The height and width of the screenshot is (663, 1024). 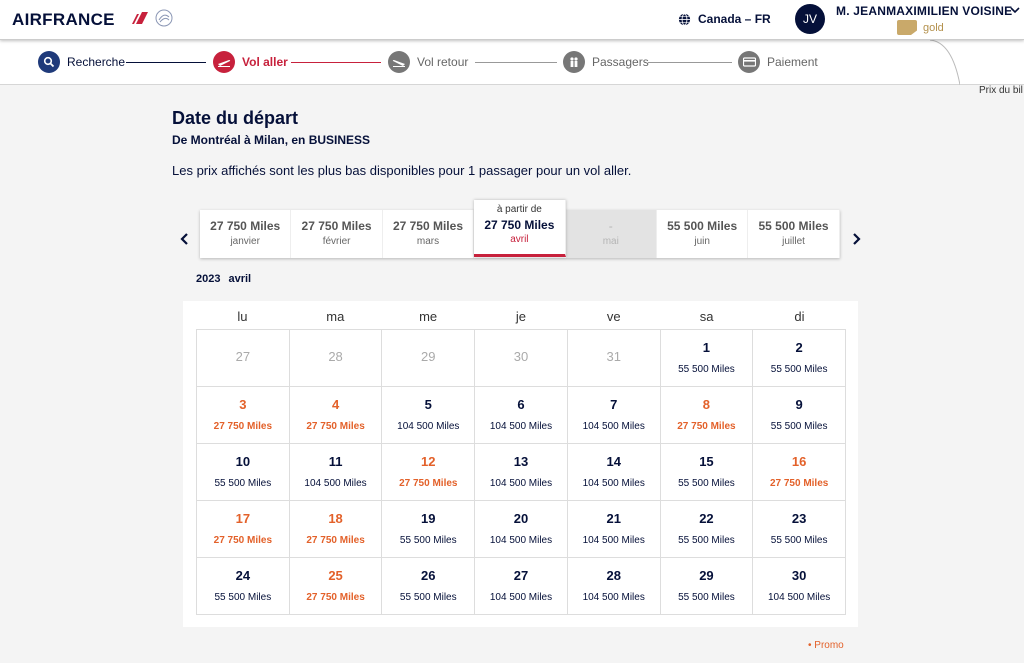 I want to click on calendar-day: 19 55 500 Miles, so click(x=429, y=529).